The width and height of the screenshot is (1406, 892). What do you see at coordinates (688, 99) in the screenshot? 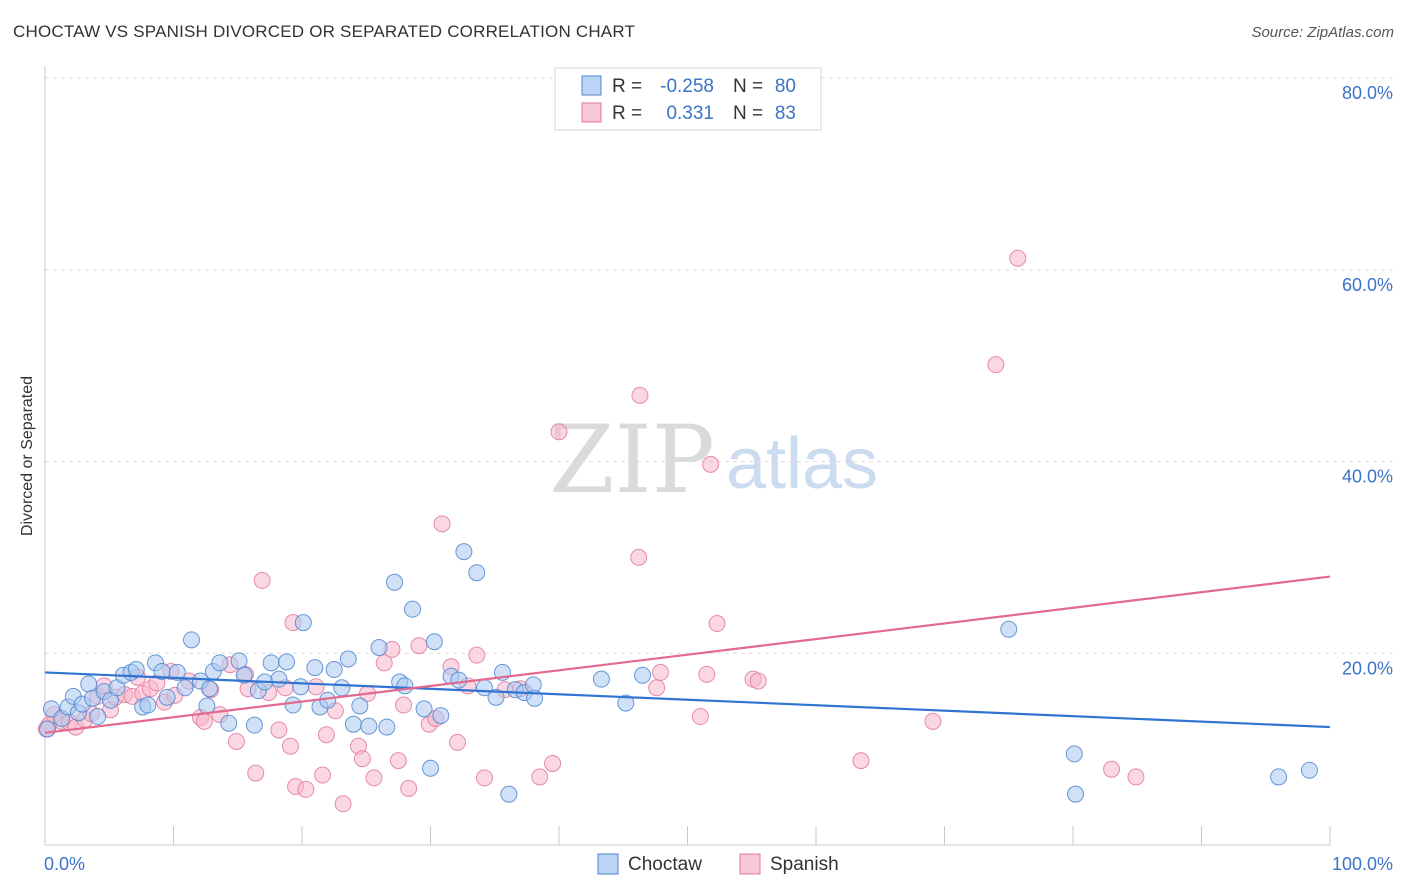
I see `stats-legend-box: R = -0.258 N = 80 R = 0.331 N = 83` at bounding box center [688, 99].